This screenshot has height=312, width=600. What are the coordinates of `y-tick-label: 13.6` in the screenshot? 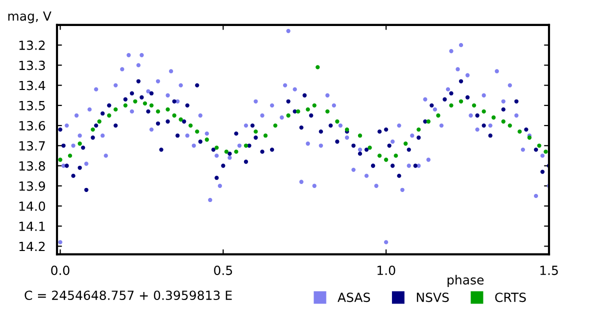 It's located at (32, 125).